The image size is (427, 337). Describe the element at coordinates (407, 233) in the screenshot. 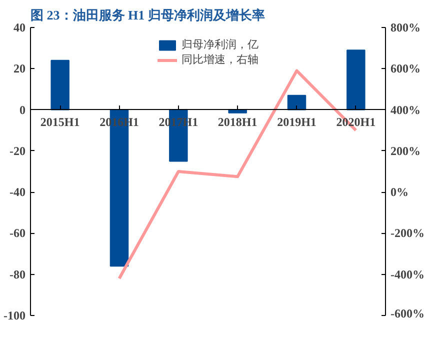

I see `y2-tick-label: -200%` at that location.